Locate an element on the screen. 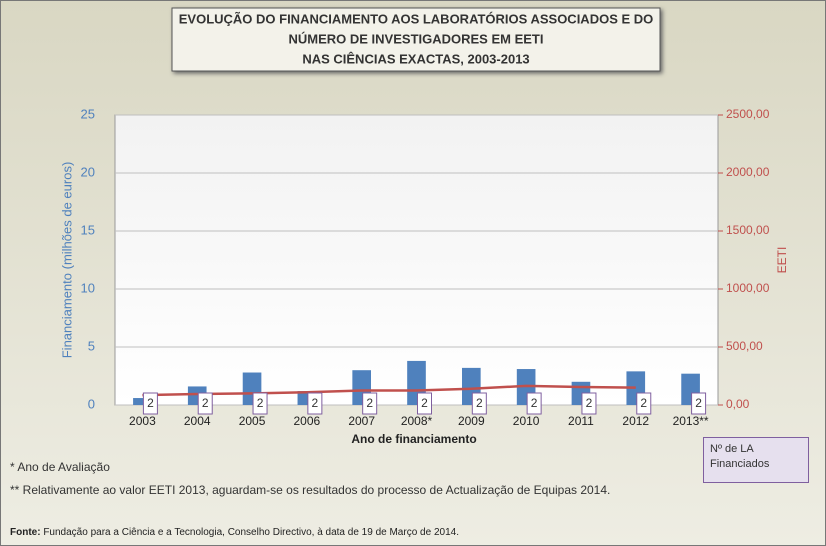 The width and height of the screenshot is (826, 546). y-tick-label: 25 is located at coordinates (88, 113).